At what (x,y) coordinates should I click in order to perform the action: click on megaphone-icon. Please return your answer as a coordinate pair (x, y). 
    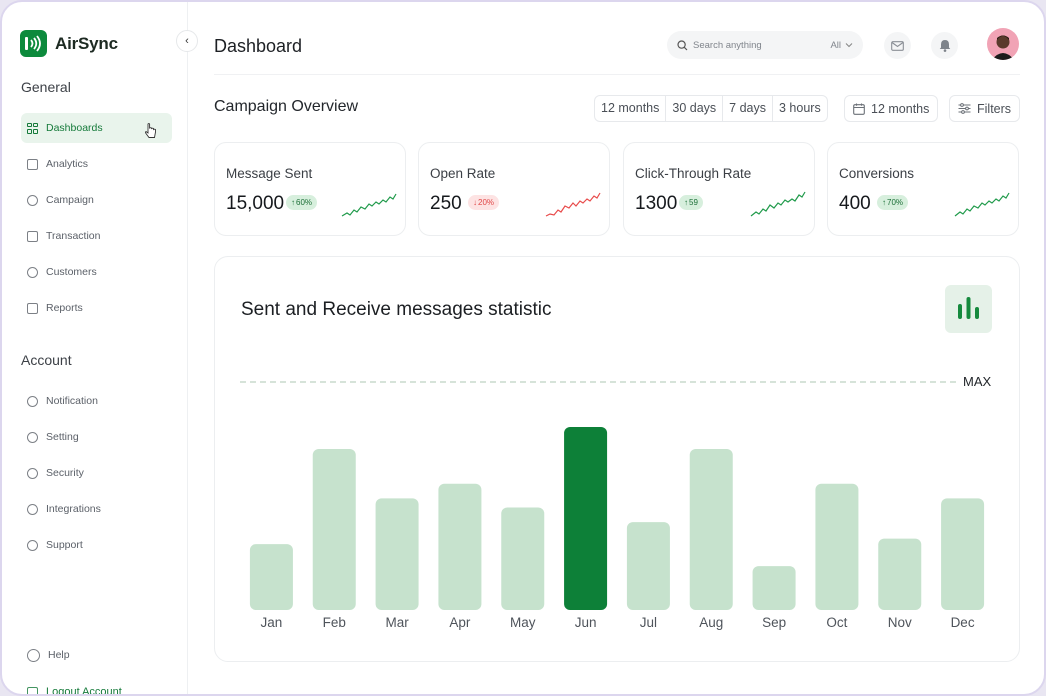
    Looking at the image, I should click on (32, 200).